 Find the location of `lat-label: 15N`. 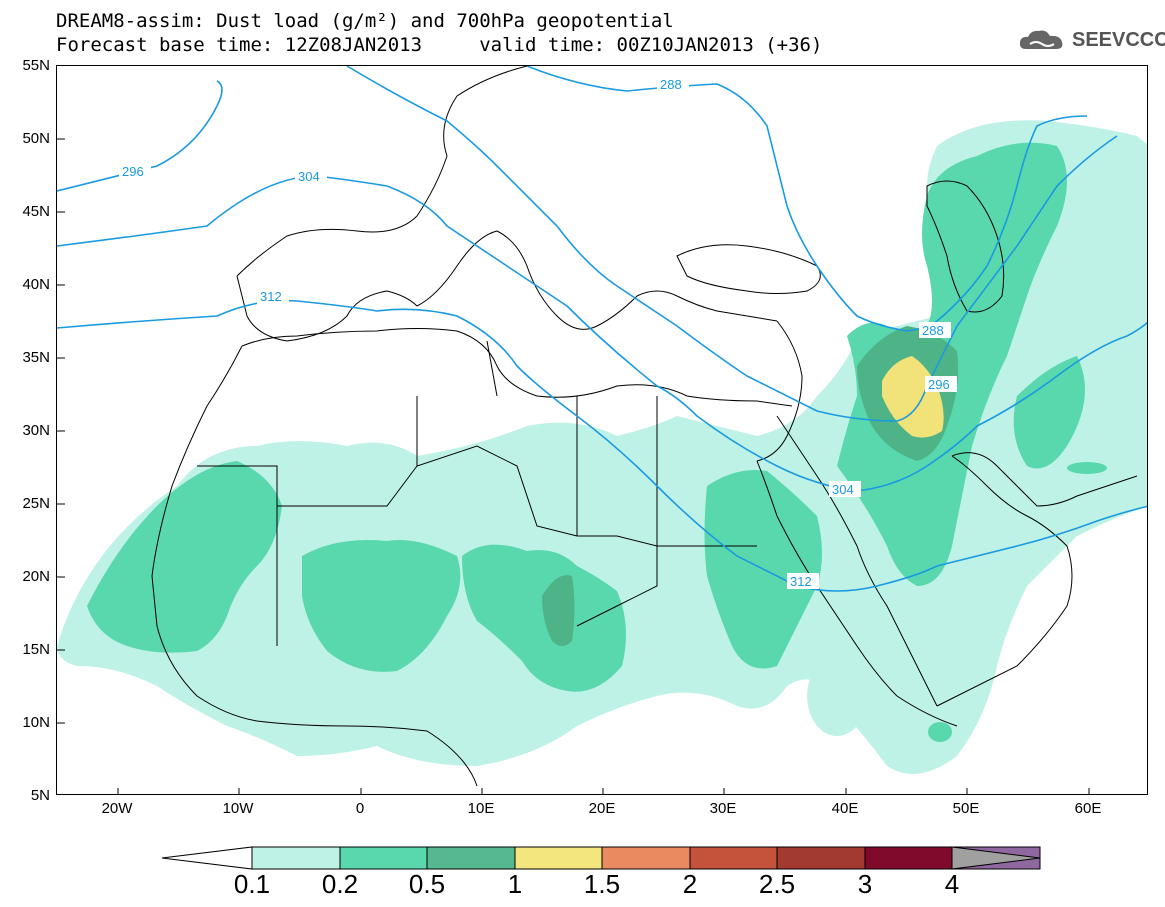

lat-label: 15N is located at coordinates (36, 649).